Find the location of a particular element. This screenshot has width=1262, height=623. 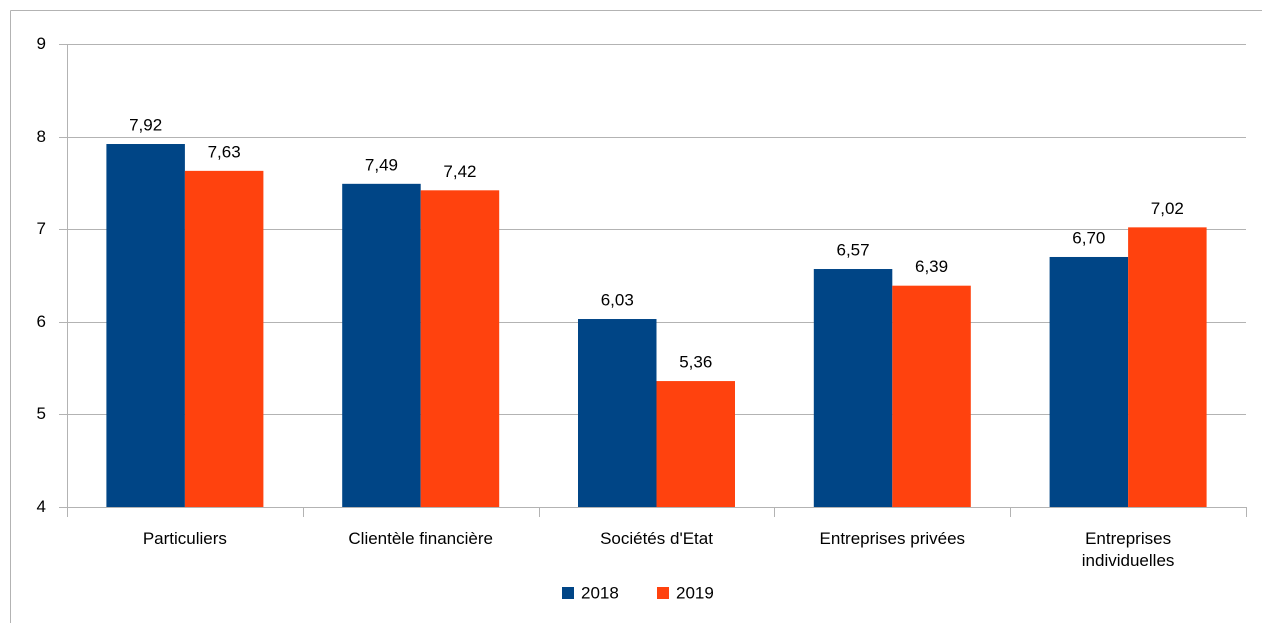

y-tick-label: 5 is located at coordinates (41, 413).